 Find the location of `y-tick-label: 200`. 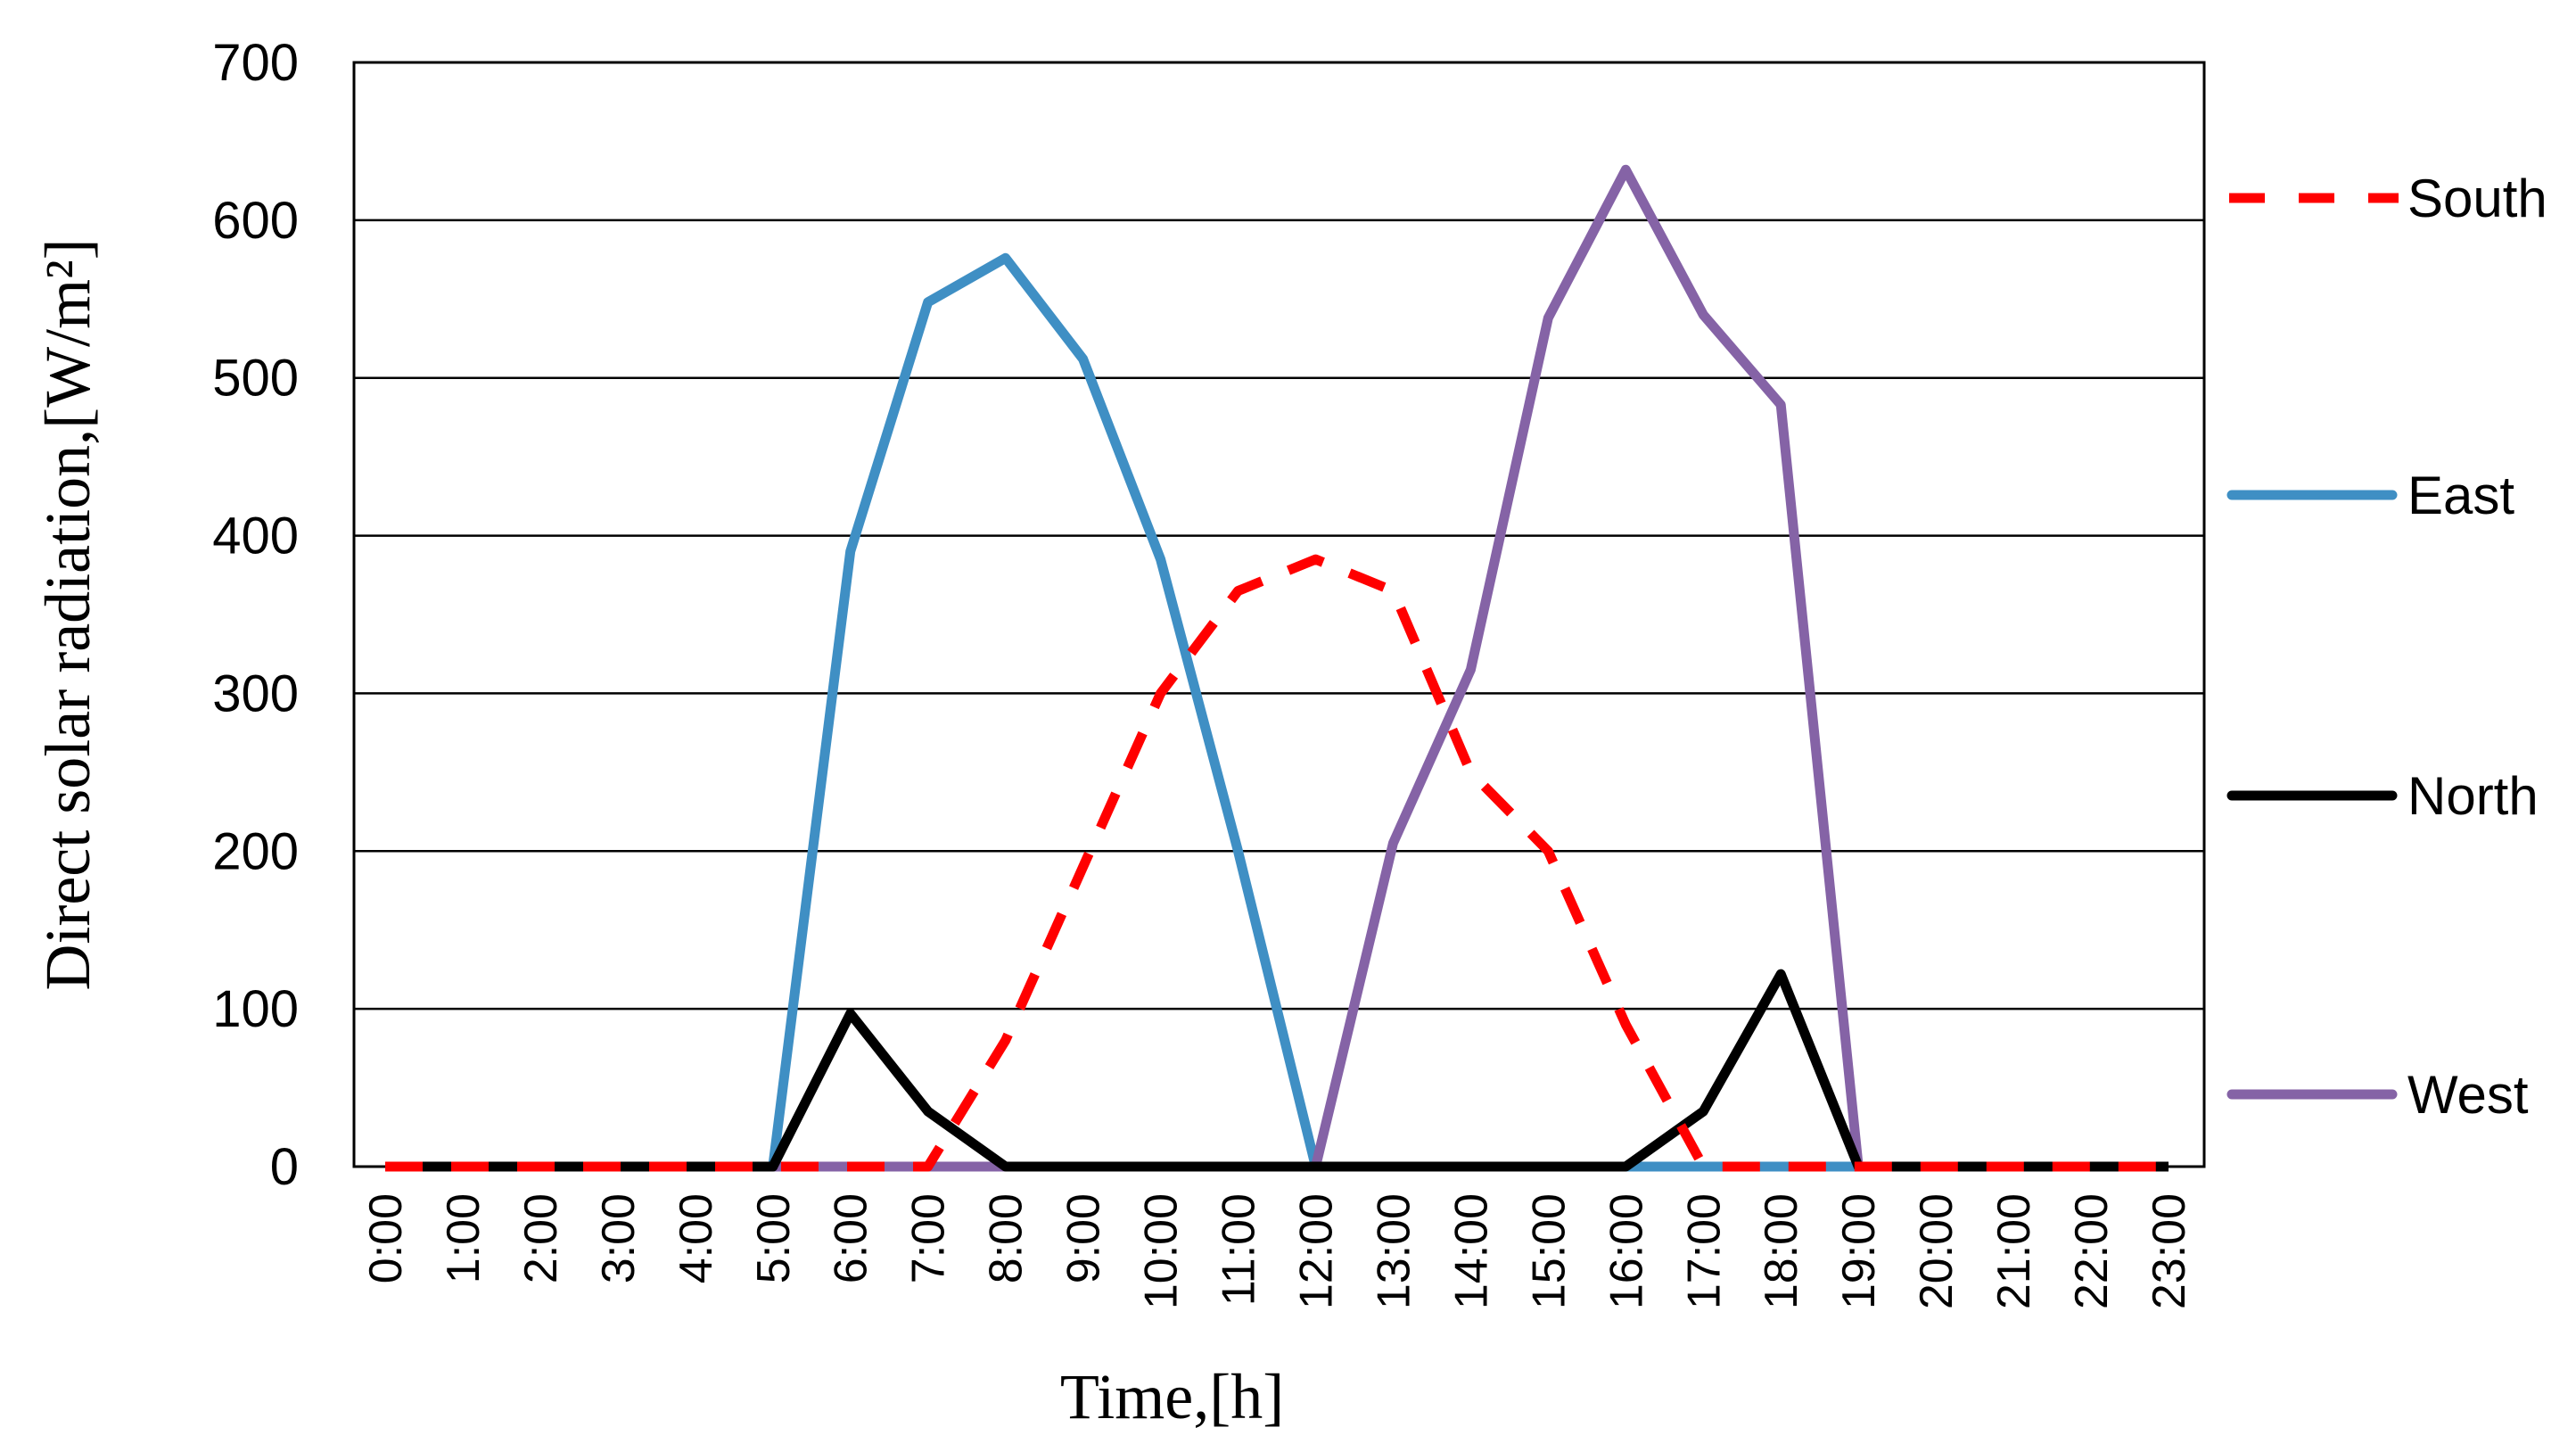

y-tick-label: 200 is located at coordinates (255, 851).